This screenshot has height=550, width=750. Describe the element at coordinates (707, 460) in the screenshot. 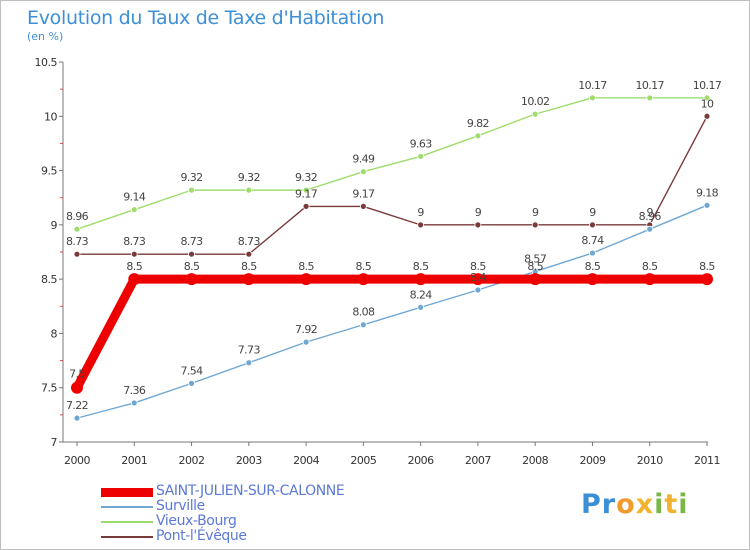

I see `x-tick-label: 2011` at that location.